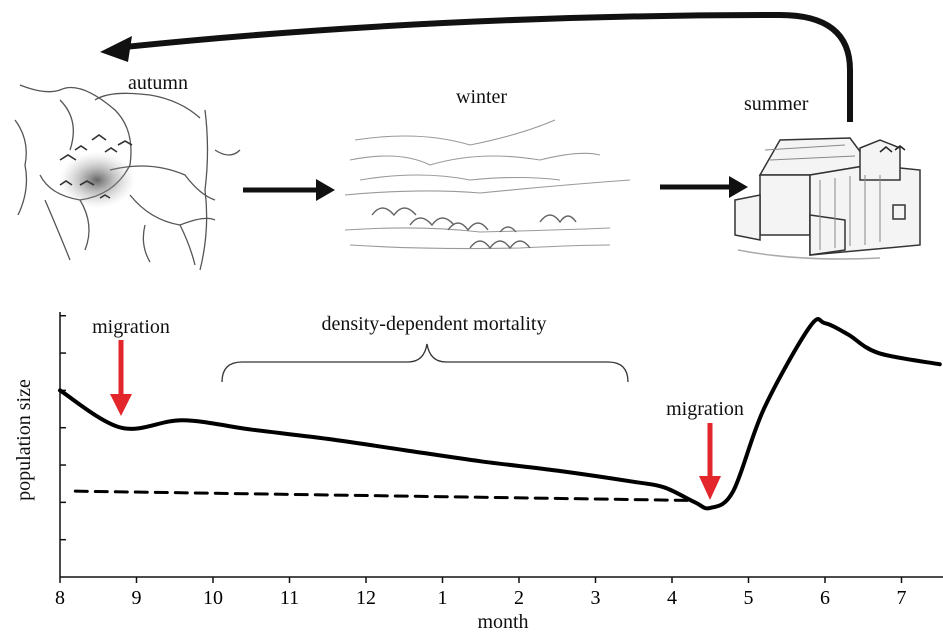 The image size is (943, 632). What do you see at coordinates (776, 104) in the screenshot?
I see `summer-label: summer` at bounding box center [776, 104].